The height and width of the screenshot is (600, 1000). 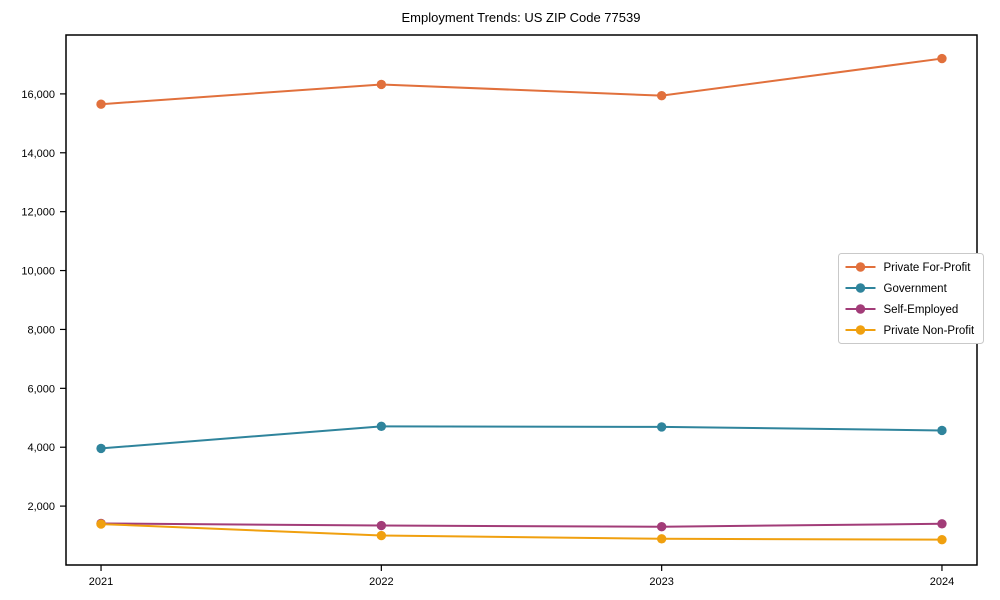 What do you see at coordinates (381, 582) in the screenshot?
I see `x-tick-label: 2022` at bounding box center [381, 582].